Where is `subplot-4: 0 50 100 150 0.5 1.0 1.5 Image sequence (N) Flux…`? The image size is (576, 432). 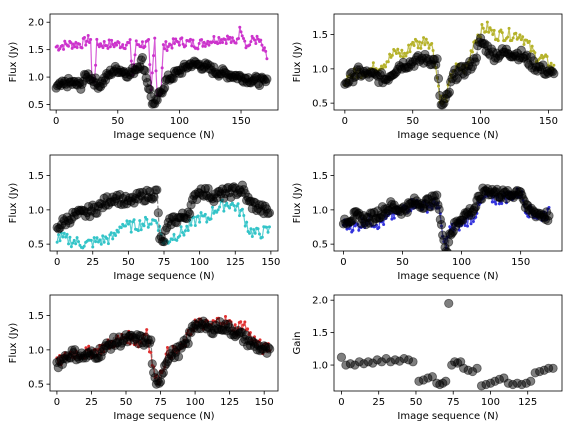 subplot-4: 0 50 100 150 0.5 1.0 1.5 Image sequence (N) Flux… is located at coordinates (427, 218).